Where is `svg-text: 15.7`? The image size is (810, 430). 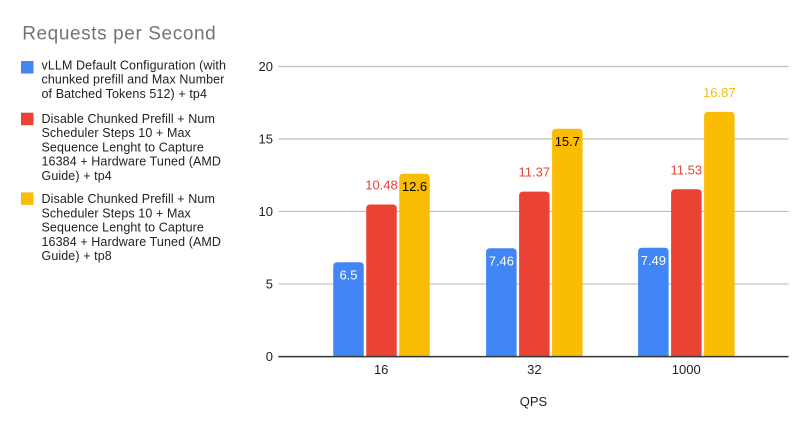
svg-text: 15.7 is located at coordinates (567, 141).